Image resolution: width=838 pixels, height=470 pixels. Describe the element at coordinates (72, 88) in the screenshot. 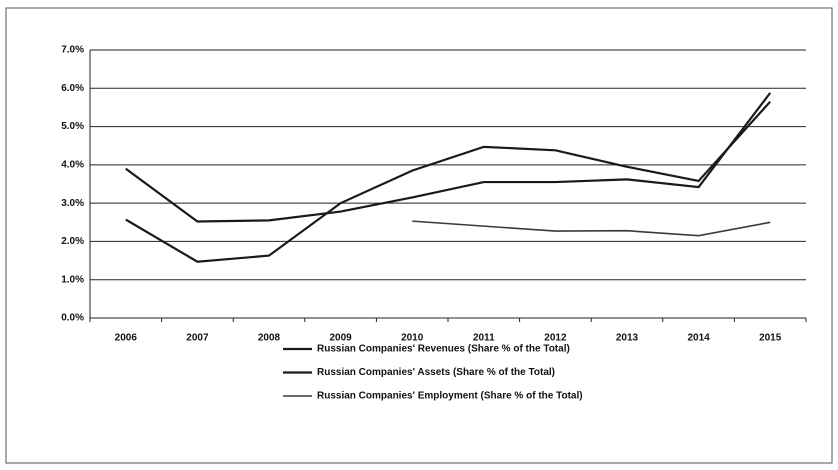

I see `y-tick-label: 6.0%` at that location.